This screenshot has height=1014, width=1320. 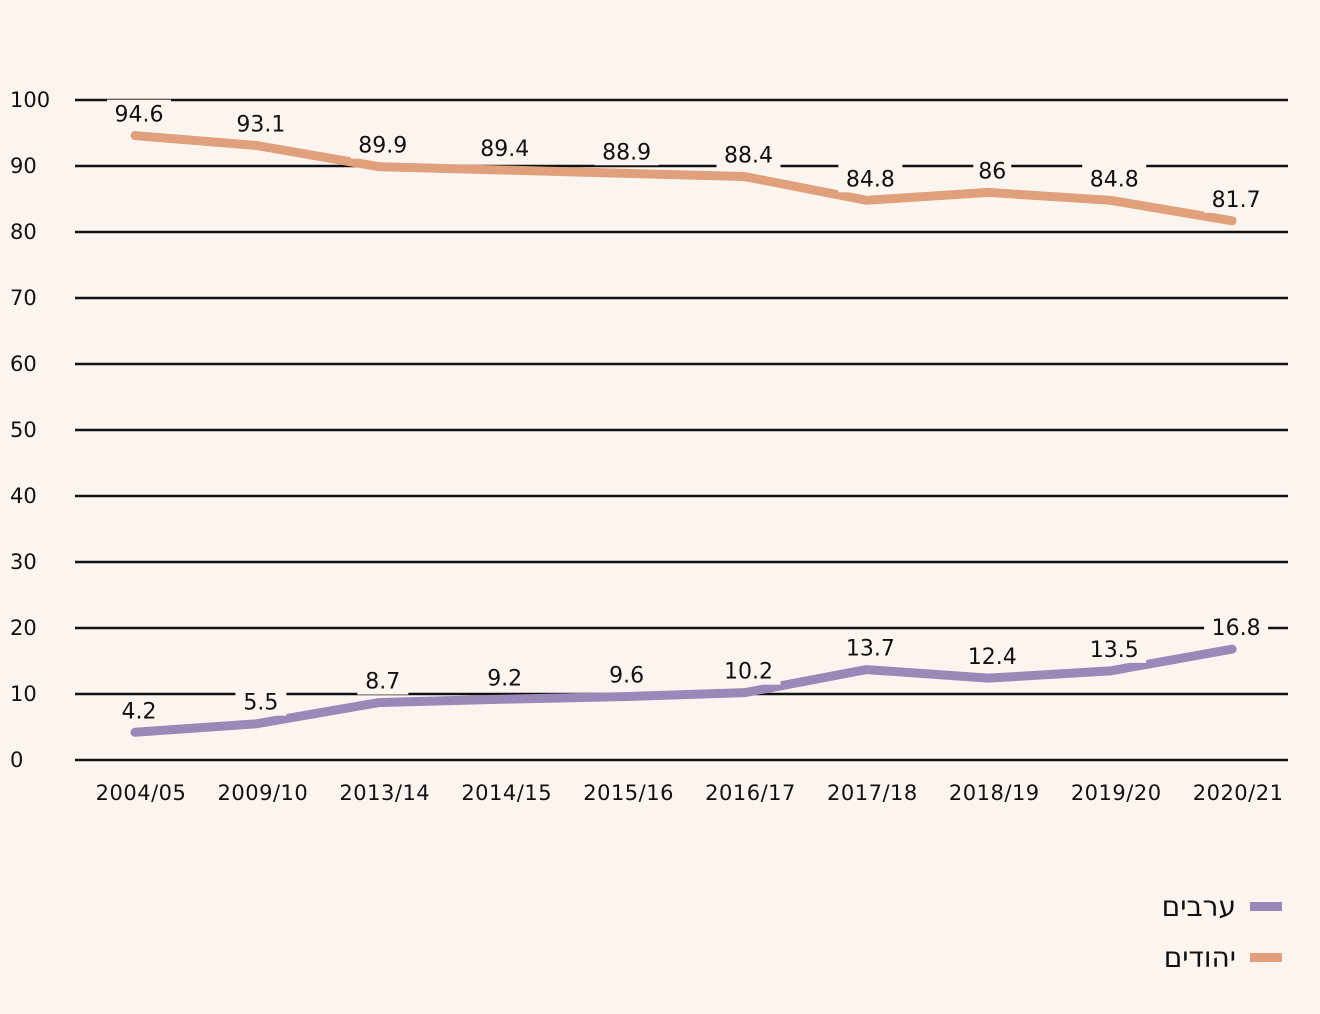 What do you see at coordinates (1199, 957) in the screenshot?
I see `legend-label-jews: יהודים` at bounding box center [1199, 957].